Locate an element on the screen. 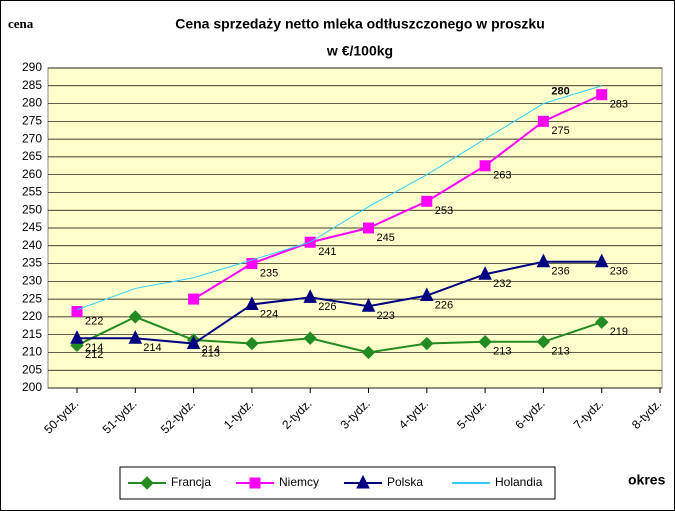  y-tick-label: 245 is located at coordinates (32, 227).